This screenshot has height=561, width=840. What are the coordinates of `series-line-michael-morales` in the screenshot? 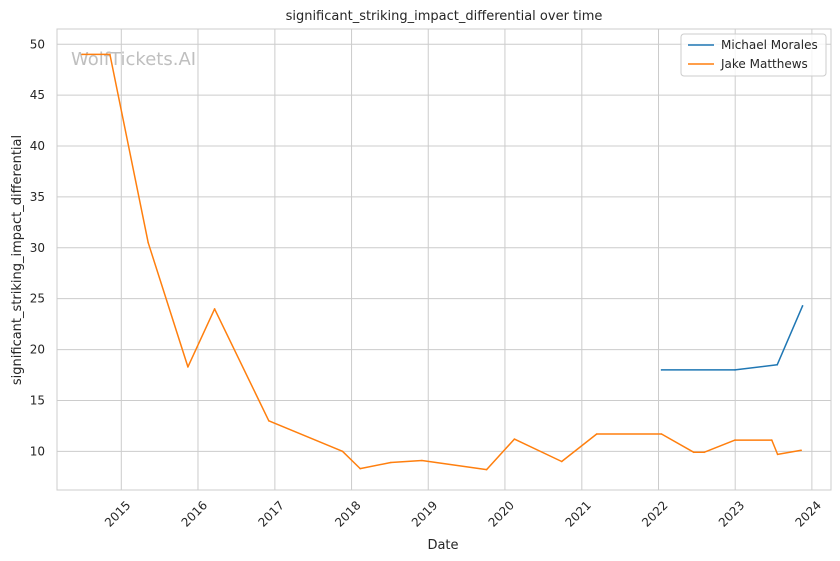 It's located at (732, 338).